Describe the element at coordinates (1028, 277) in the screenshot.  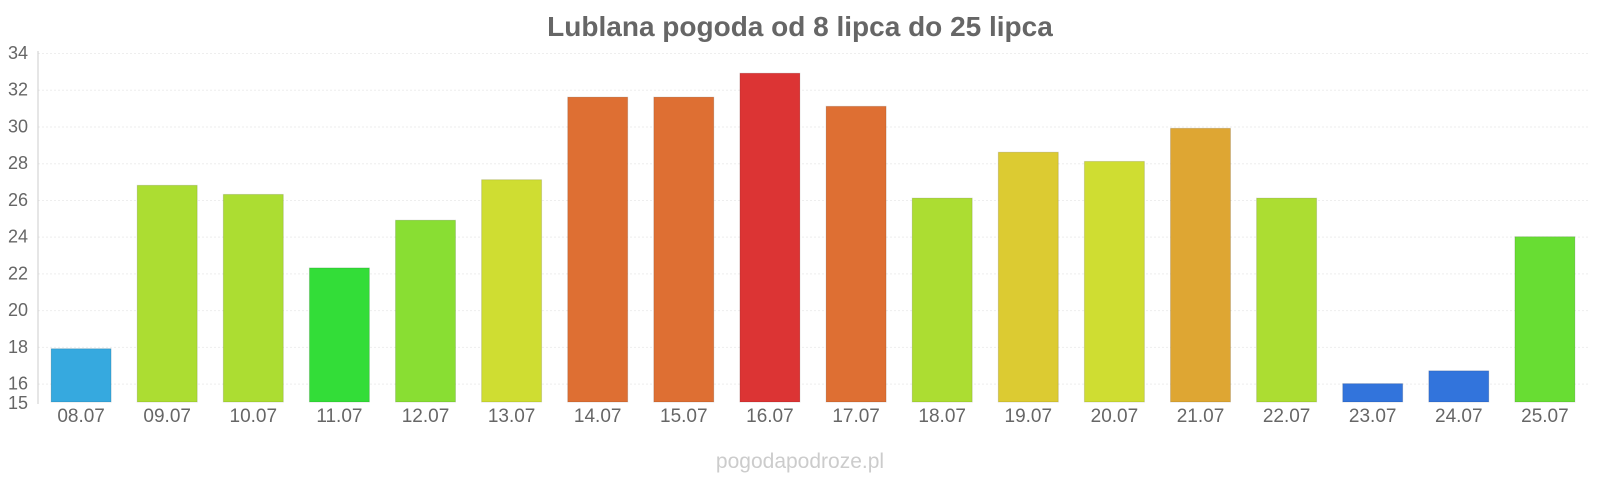
I see `bar-19.07` at that location.